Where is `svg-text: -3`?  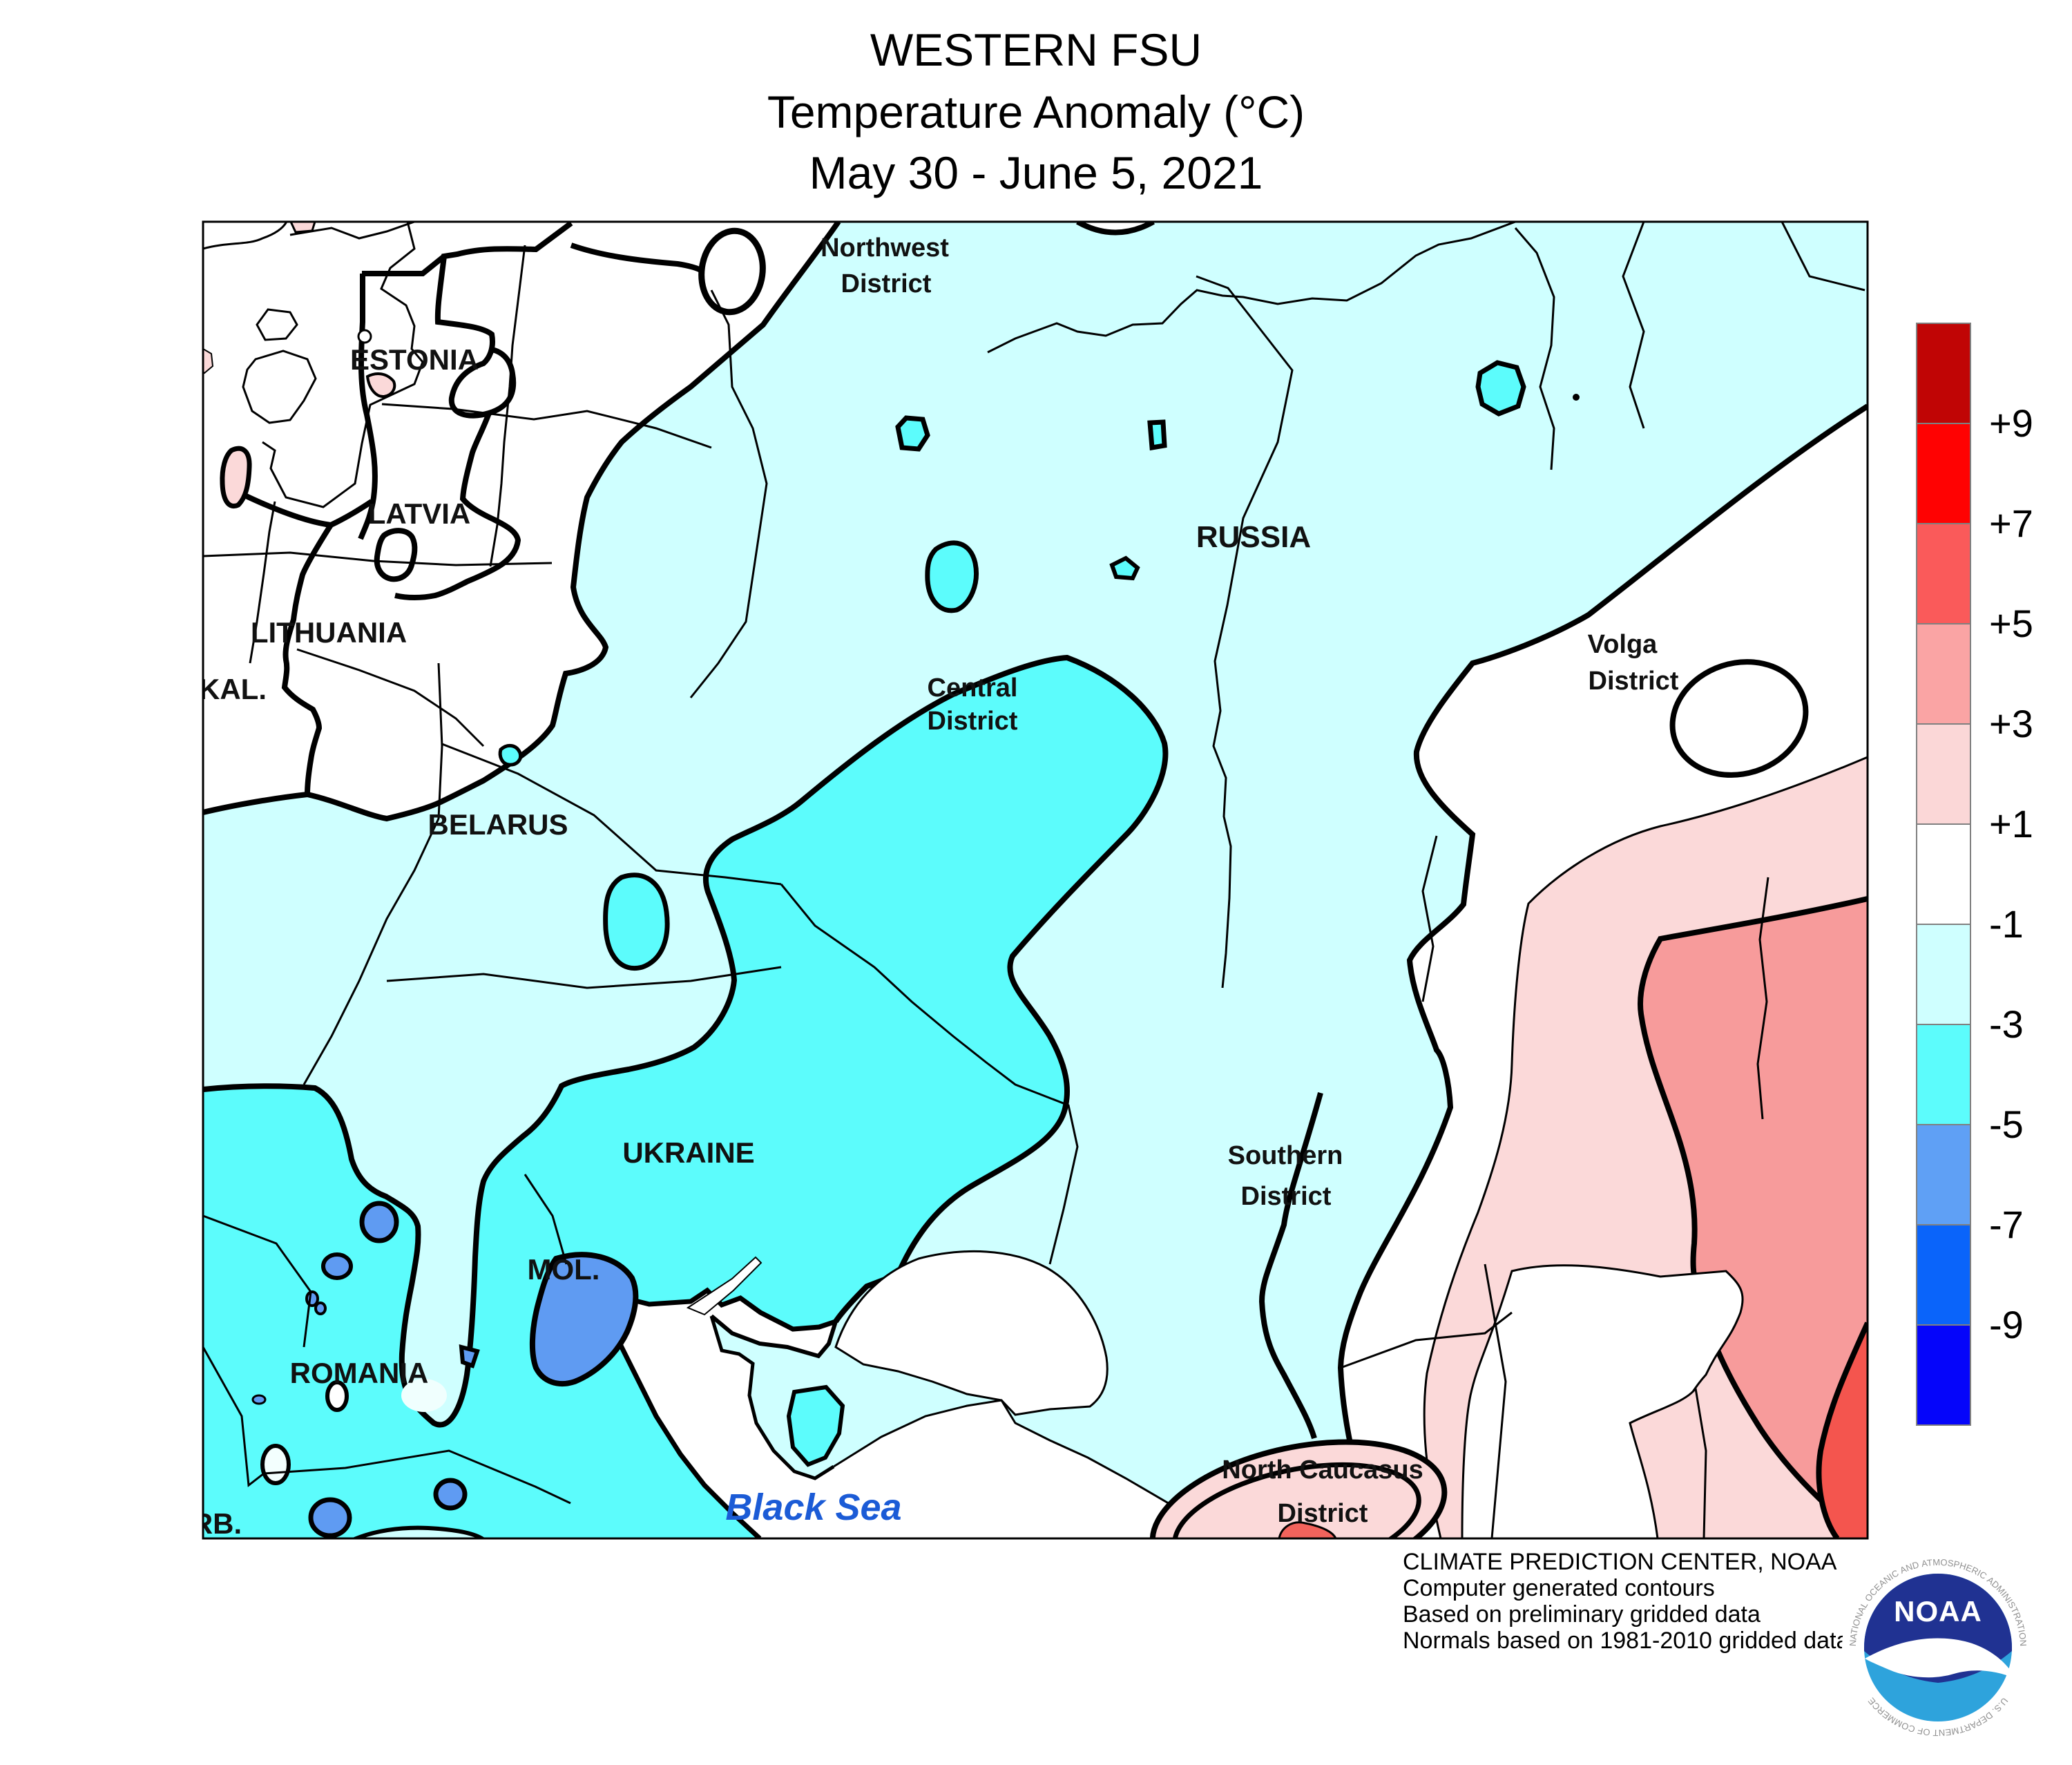
svg-text: -3 is located at coordinates (2006, 1024).